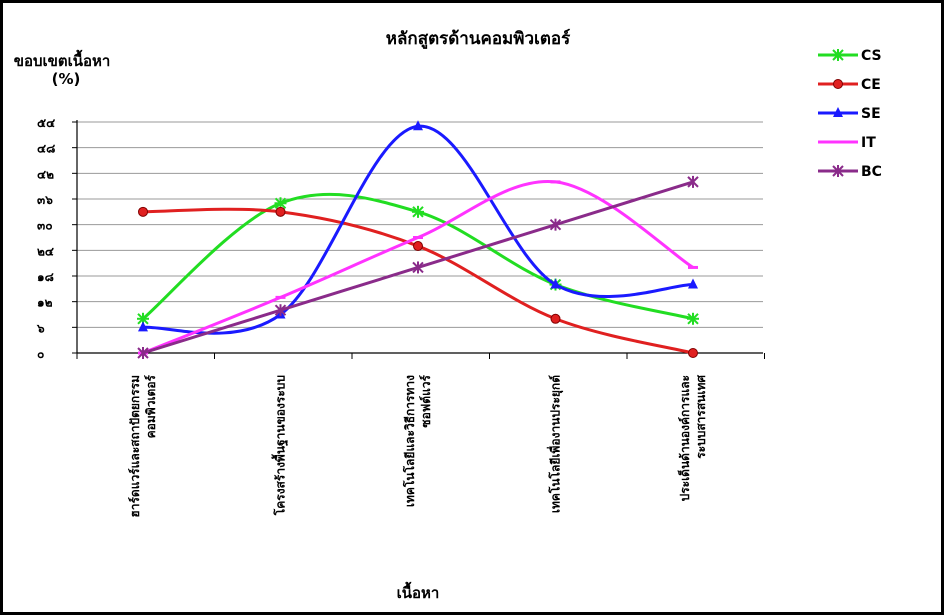 The image size is (944, 615). I want to click on y-tick-label: ๑๒, so click(45, 303).